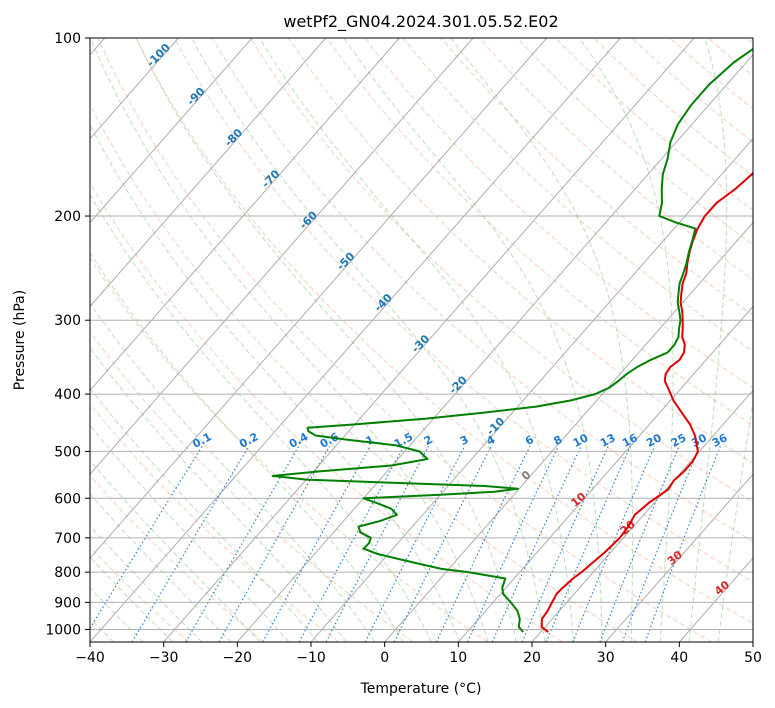 This screenshot has width=775, height=708. What do you see at coordinates (67, 452) in the screenshot?
I see `y-tick-label: 500` at bounding box center [67, 452].